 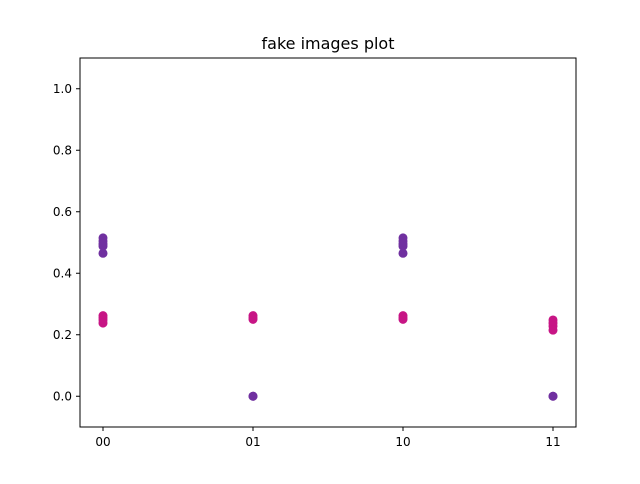 What do you see at coordinates (62, 335) in the screenshot?
I see `y-tick-label: 0.2` at bounding box center [62, 335].